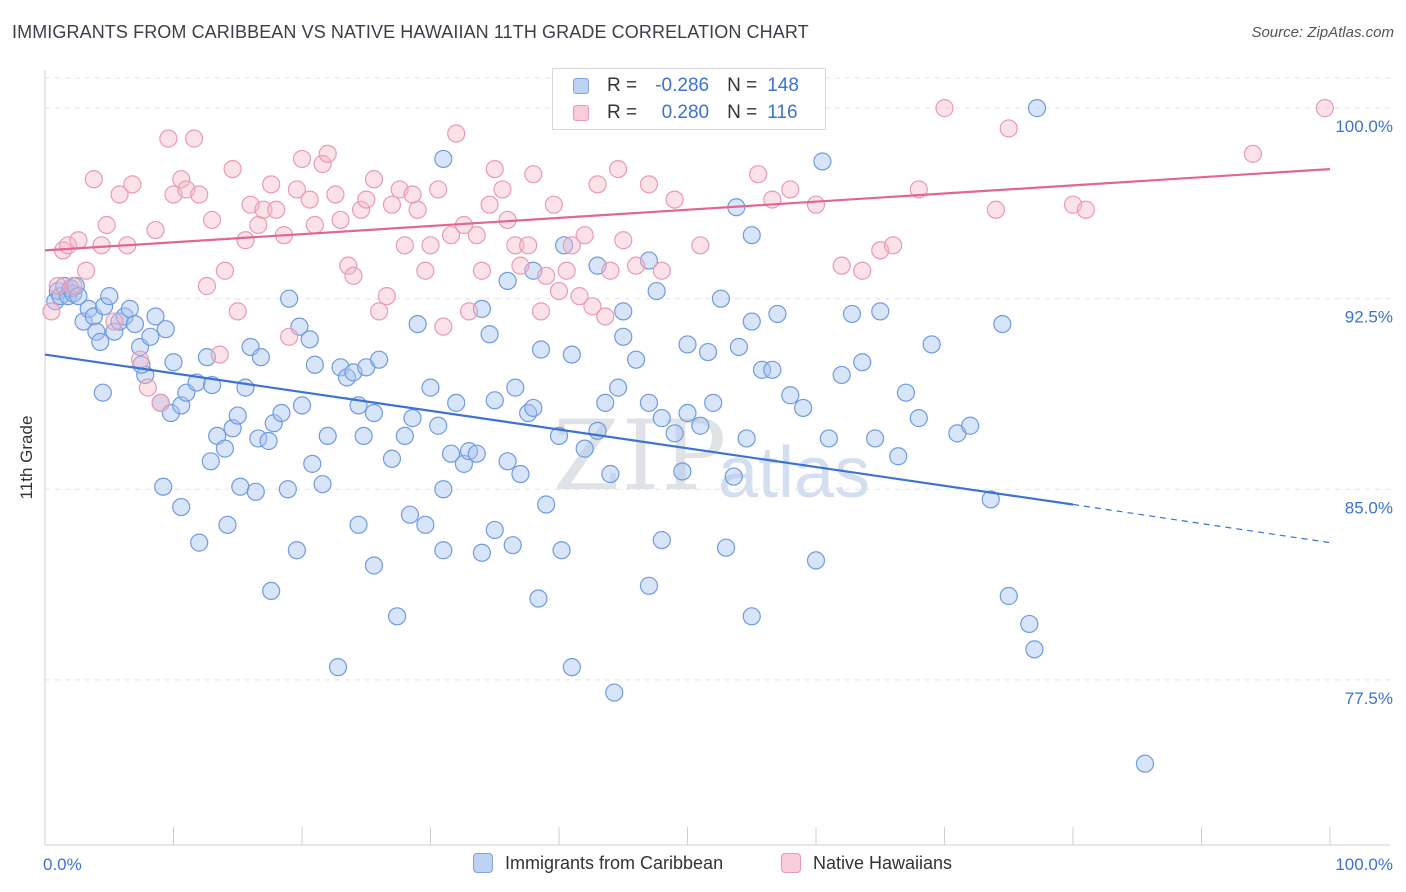 Image resolution: width=1406 pixels, height=892 pixels. Describe the element at coordinates (1364, 864) in the screenshot. I see `x-tick-label: 100.0%` at that location.